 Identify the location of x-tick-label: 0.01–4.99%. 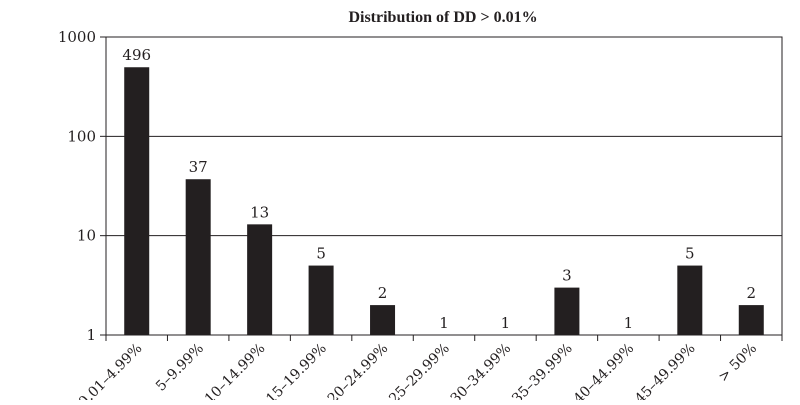
(111, 370).